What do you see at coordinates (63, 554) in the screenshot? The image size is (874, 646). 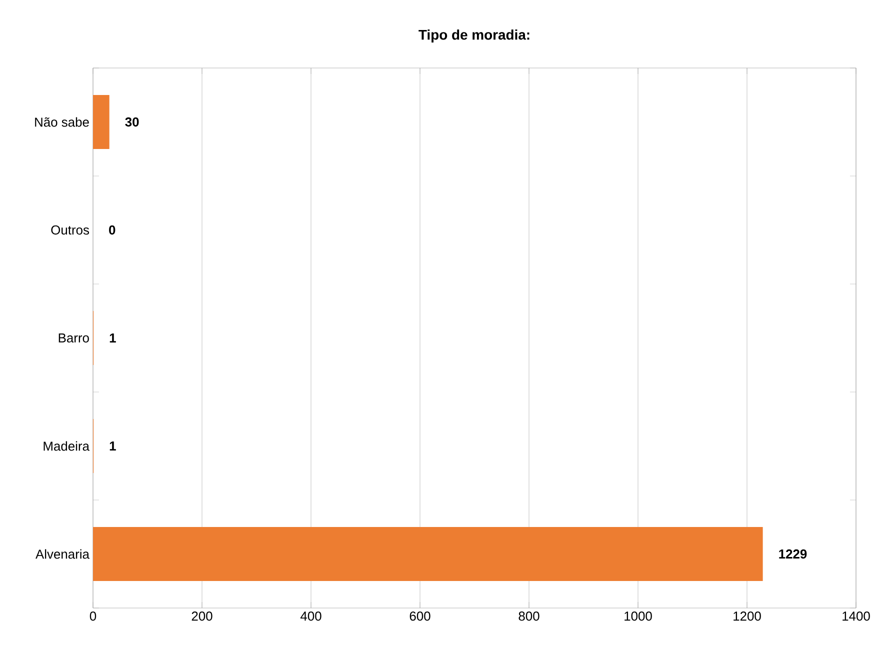 I see `y-tick-label: Alvenaria` at bounding box center [63, 554].